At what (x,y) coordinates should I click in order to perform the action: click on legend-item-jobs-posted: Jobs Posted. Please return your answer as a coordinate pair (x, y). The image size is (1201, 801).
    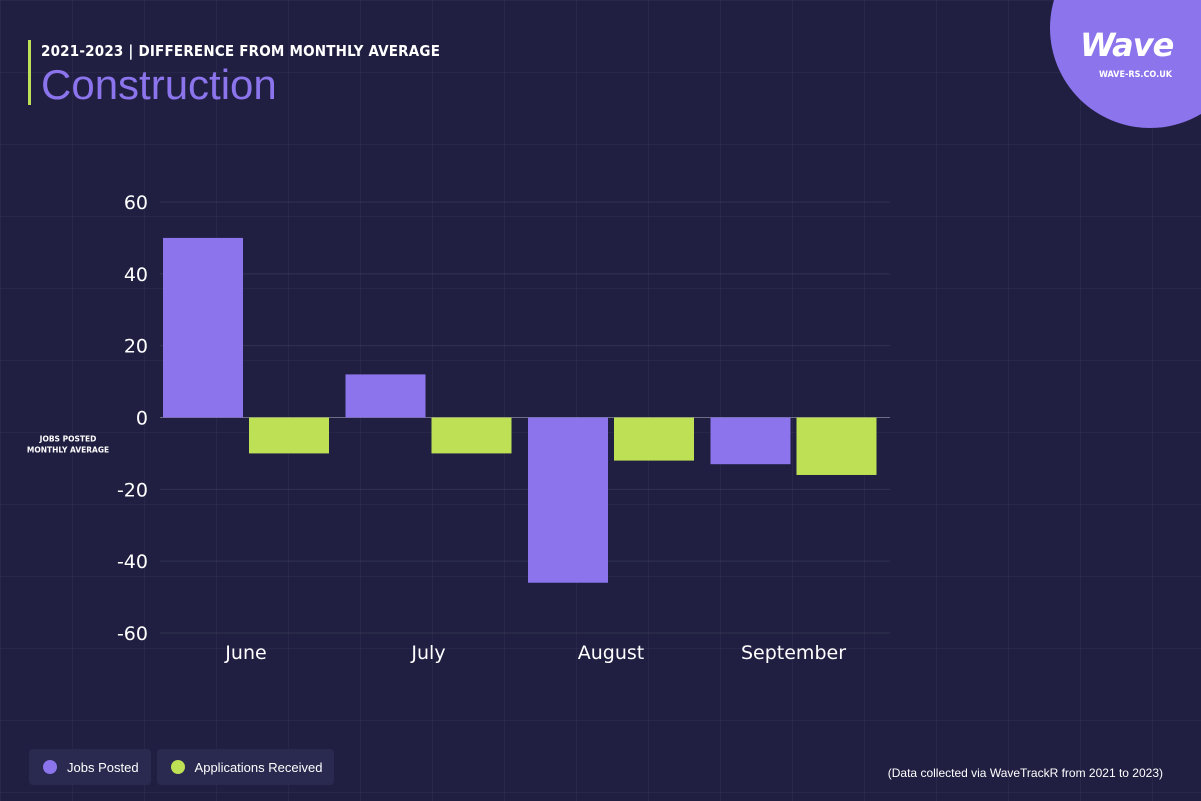
    Looking at the image, I should click on (90, 767).